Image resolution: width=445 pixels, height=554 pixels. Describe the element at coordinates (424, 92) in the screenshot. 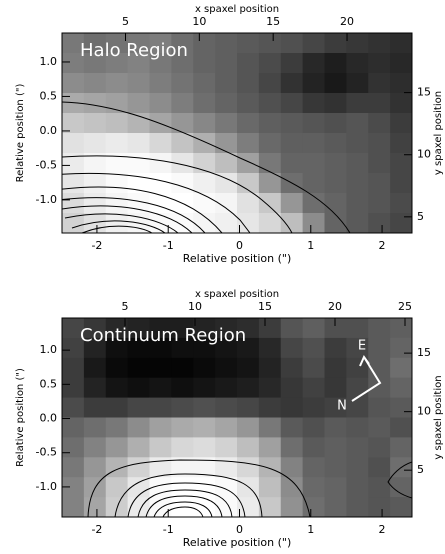

I see `y2-tick-label: 15` at that location.